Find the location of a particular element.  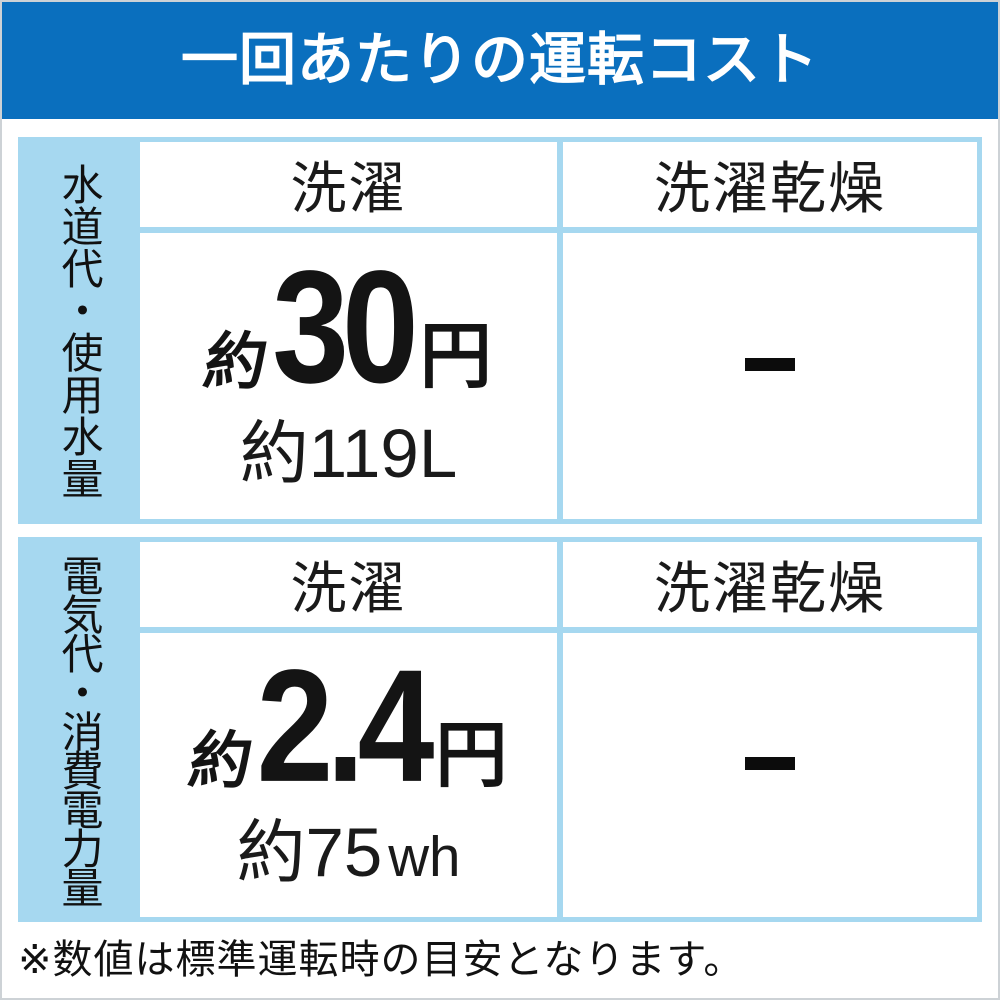

electricity-cost-big-value: 約2.4 円 is located at coordinates (346, 726).